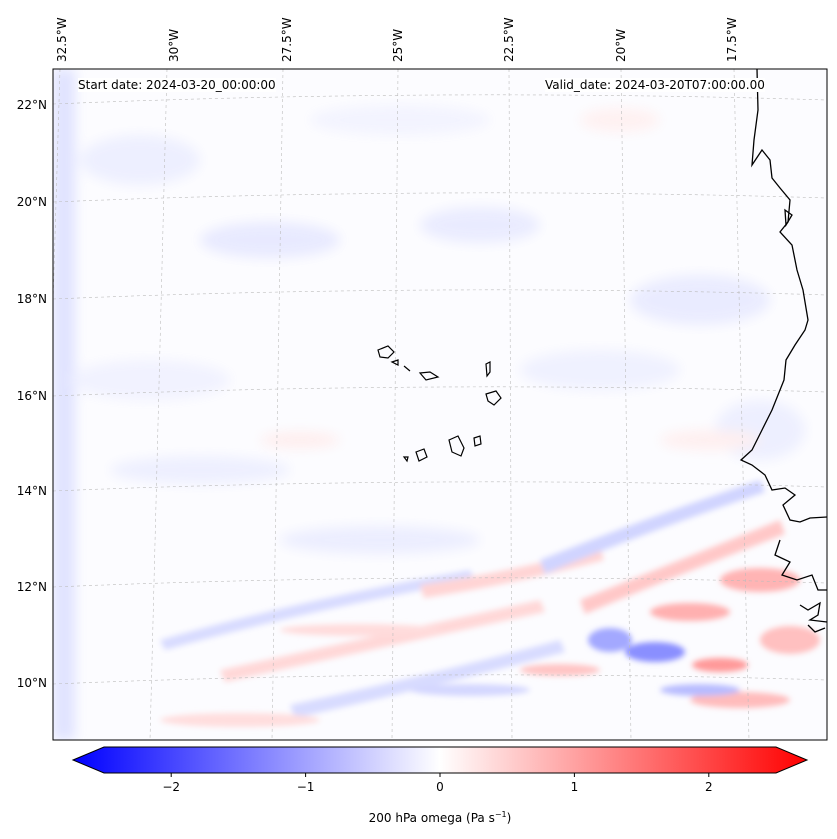  What do you see at coordinates (574, 787) in the screenshot?
I see `colorbar-tick-label: 1` at bounding box center [574, 787].